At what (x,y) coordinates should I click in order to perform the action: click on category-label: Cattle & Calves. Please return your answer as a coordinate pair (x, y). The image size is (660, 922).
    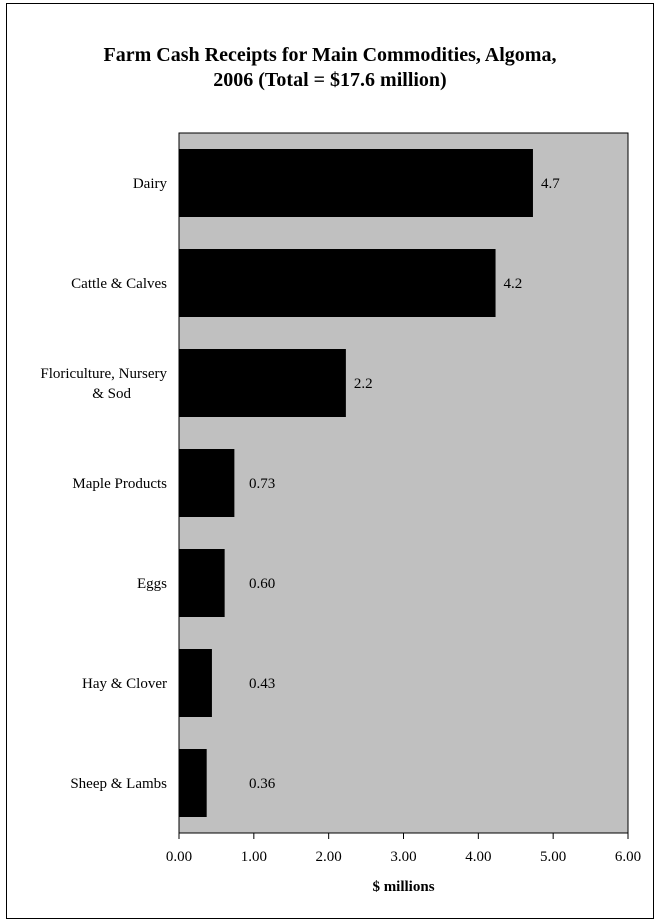
    Looking at the image, I should click on (119, 284).